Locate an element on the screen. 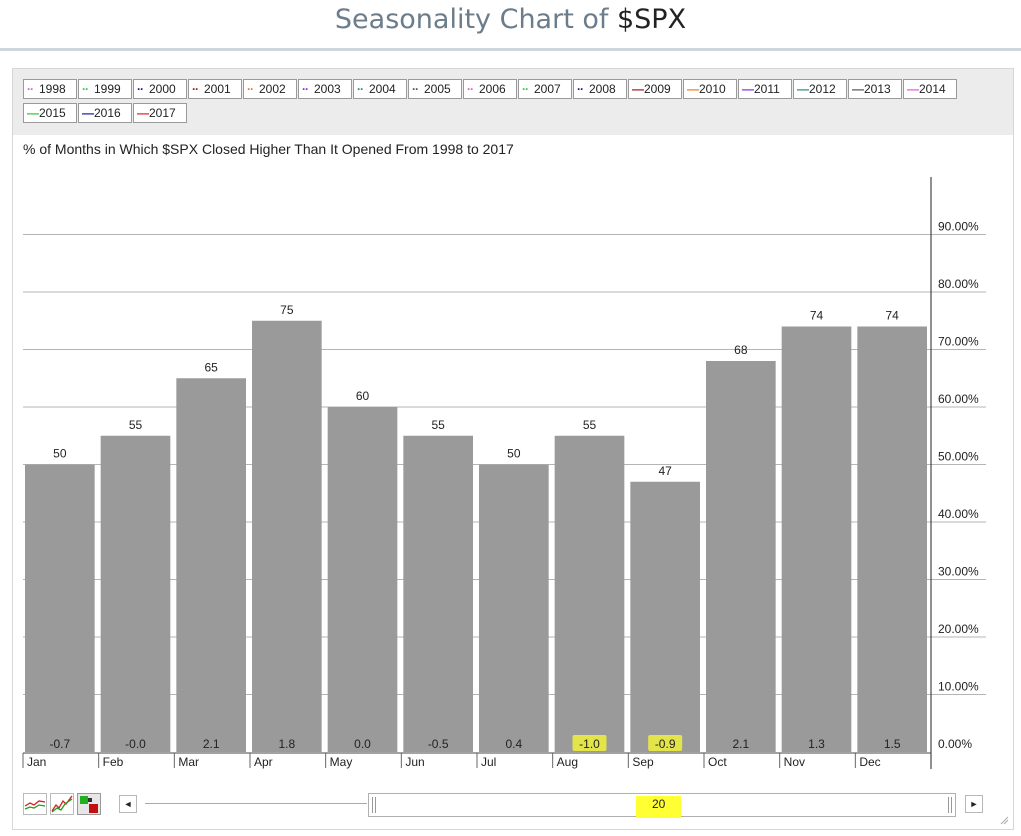 This screenshot has height=836, width=1021. legend-item-2009: —2009 is located at coordinates (655, 89).